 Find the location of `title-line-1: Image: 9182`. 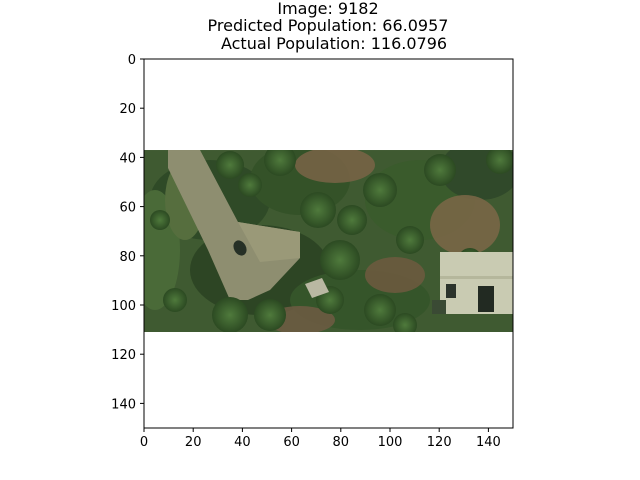

title-line-1: Image: 9182 is located at coordinates (327, 9).